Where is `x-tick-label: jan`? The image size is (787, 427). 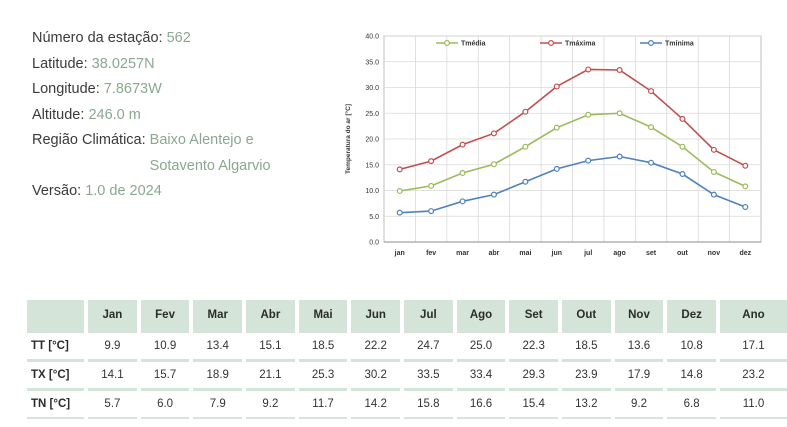
x-tick-label: jan is located at coordinates (399, 253).